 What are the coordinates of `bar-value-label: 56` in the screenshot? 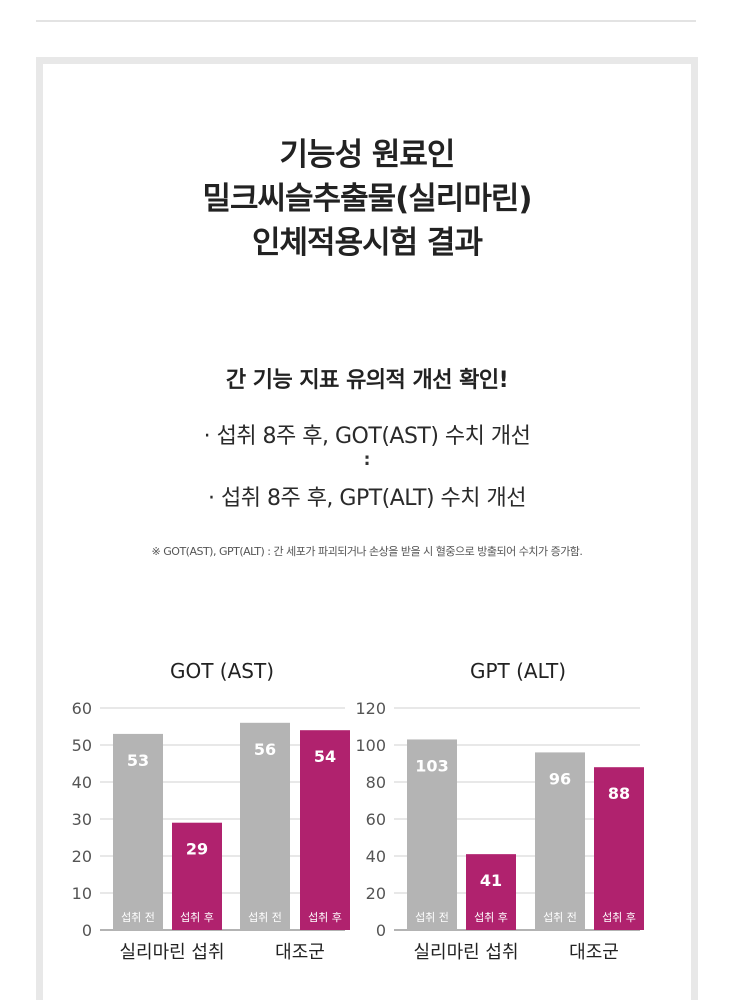 It's located at (265, 749).